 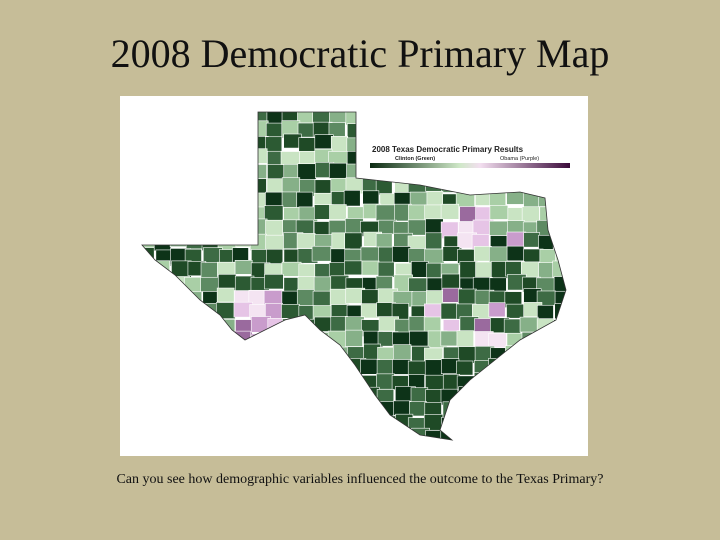 What do you see at coordinates (519, 159) in the screenshot?
I see `legend-label: Obama (Purple)` at bounding box center [519, 159].